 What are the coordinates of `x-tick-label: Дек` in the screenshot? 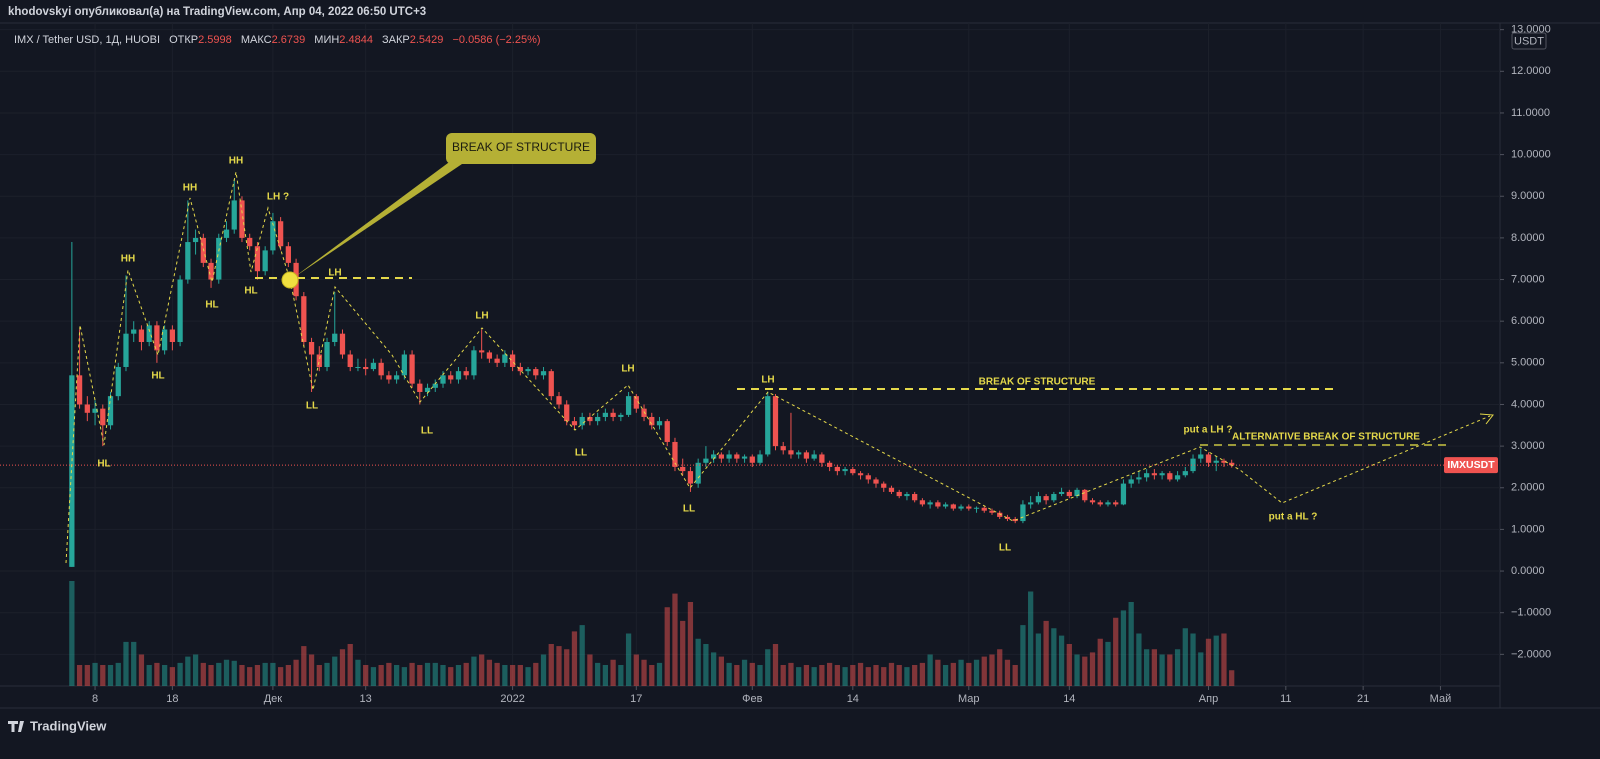 It's located at (273, 699).